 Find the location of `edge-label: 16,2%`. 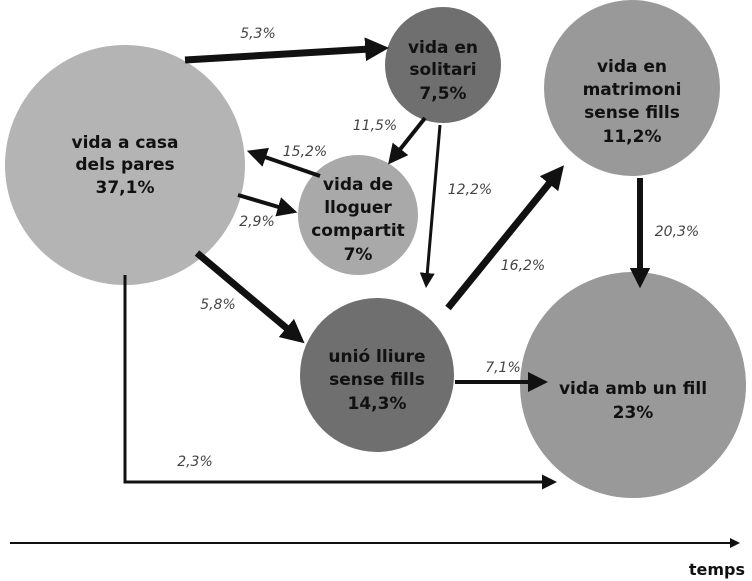

edge-label: 16,2% is located at coordinates (523, 266).